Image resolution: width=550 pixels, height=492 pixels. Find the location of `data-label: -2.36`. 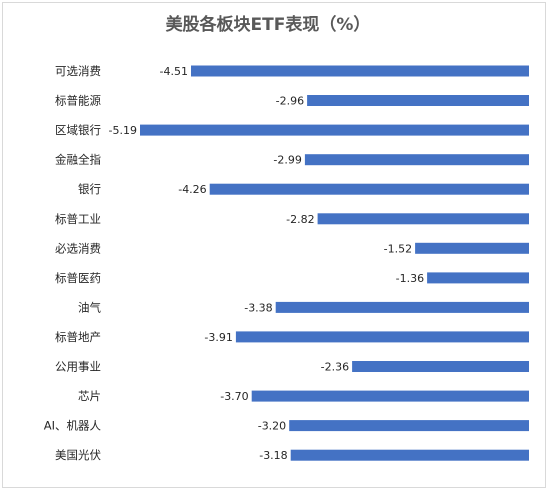

data-label: -2.36 is located at coordinates (335, 367).